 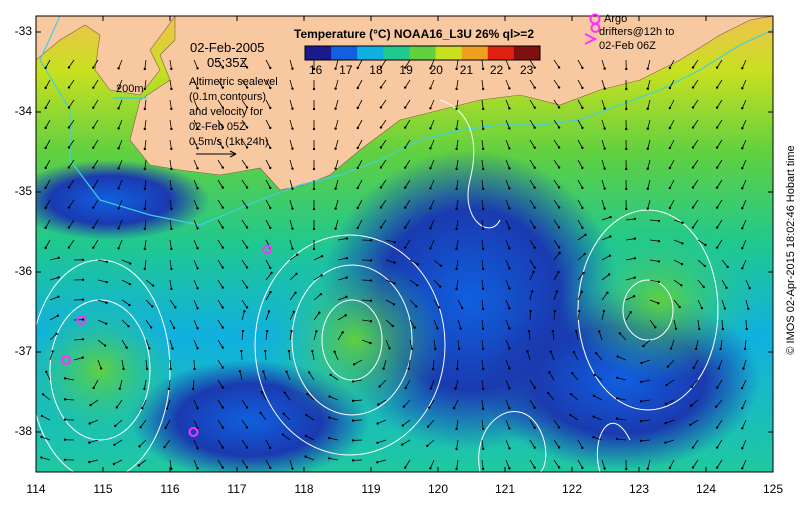 What do you see at coordinates (773, 489) in the screenshot?
I see `longitude-tick-label: 125` at bounding box center [773, 489].